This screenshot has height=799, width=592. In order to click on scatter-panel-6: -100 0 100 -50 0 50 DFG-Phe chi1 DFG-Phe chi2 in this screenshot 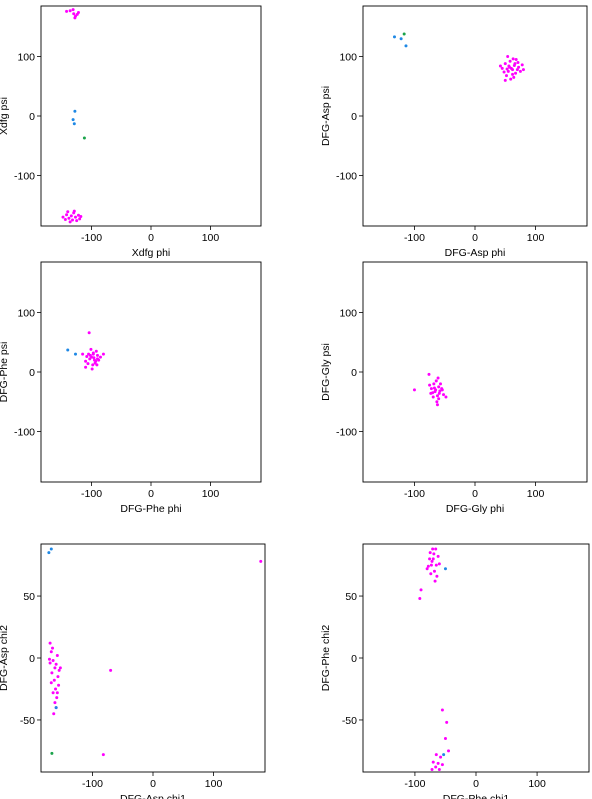, I will do `click(455, 671)`.